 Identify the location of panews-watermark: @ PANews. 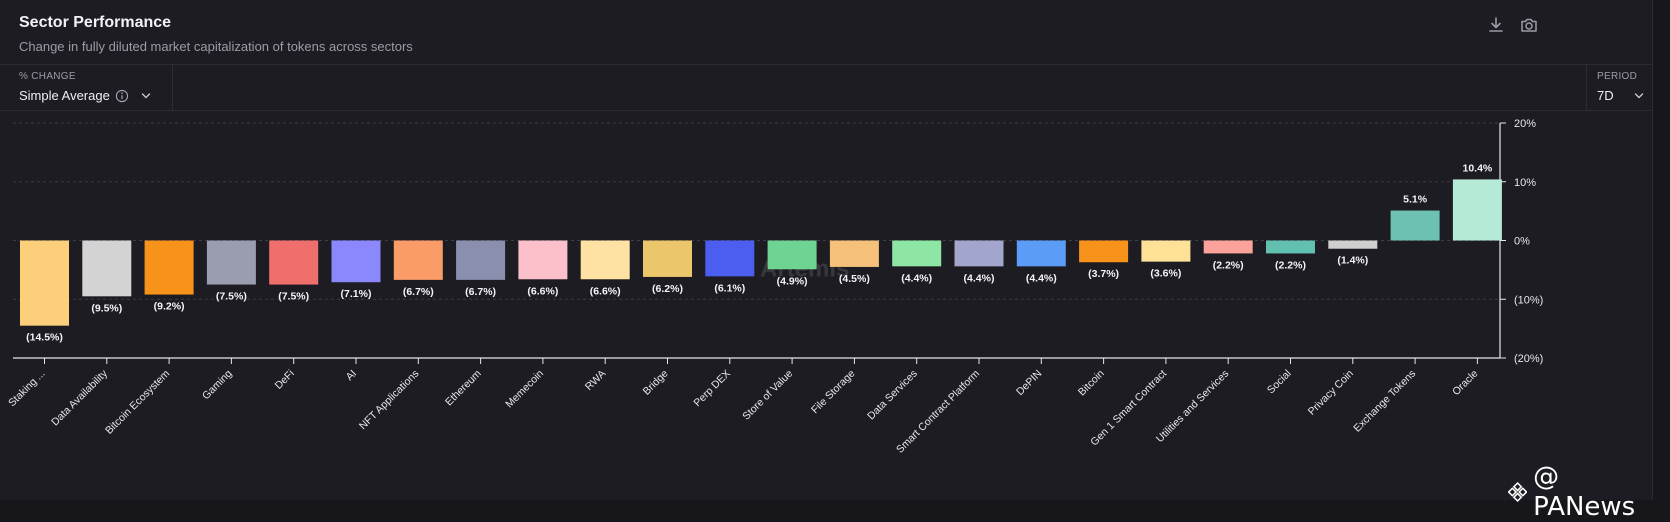
(1580, 492).